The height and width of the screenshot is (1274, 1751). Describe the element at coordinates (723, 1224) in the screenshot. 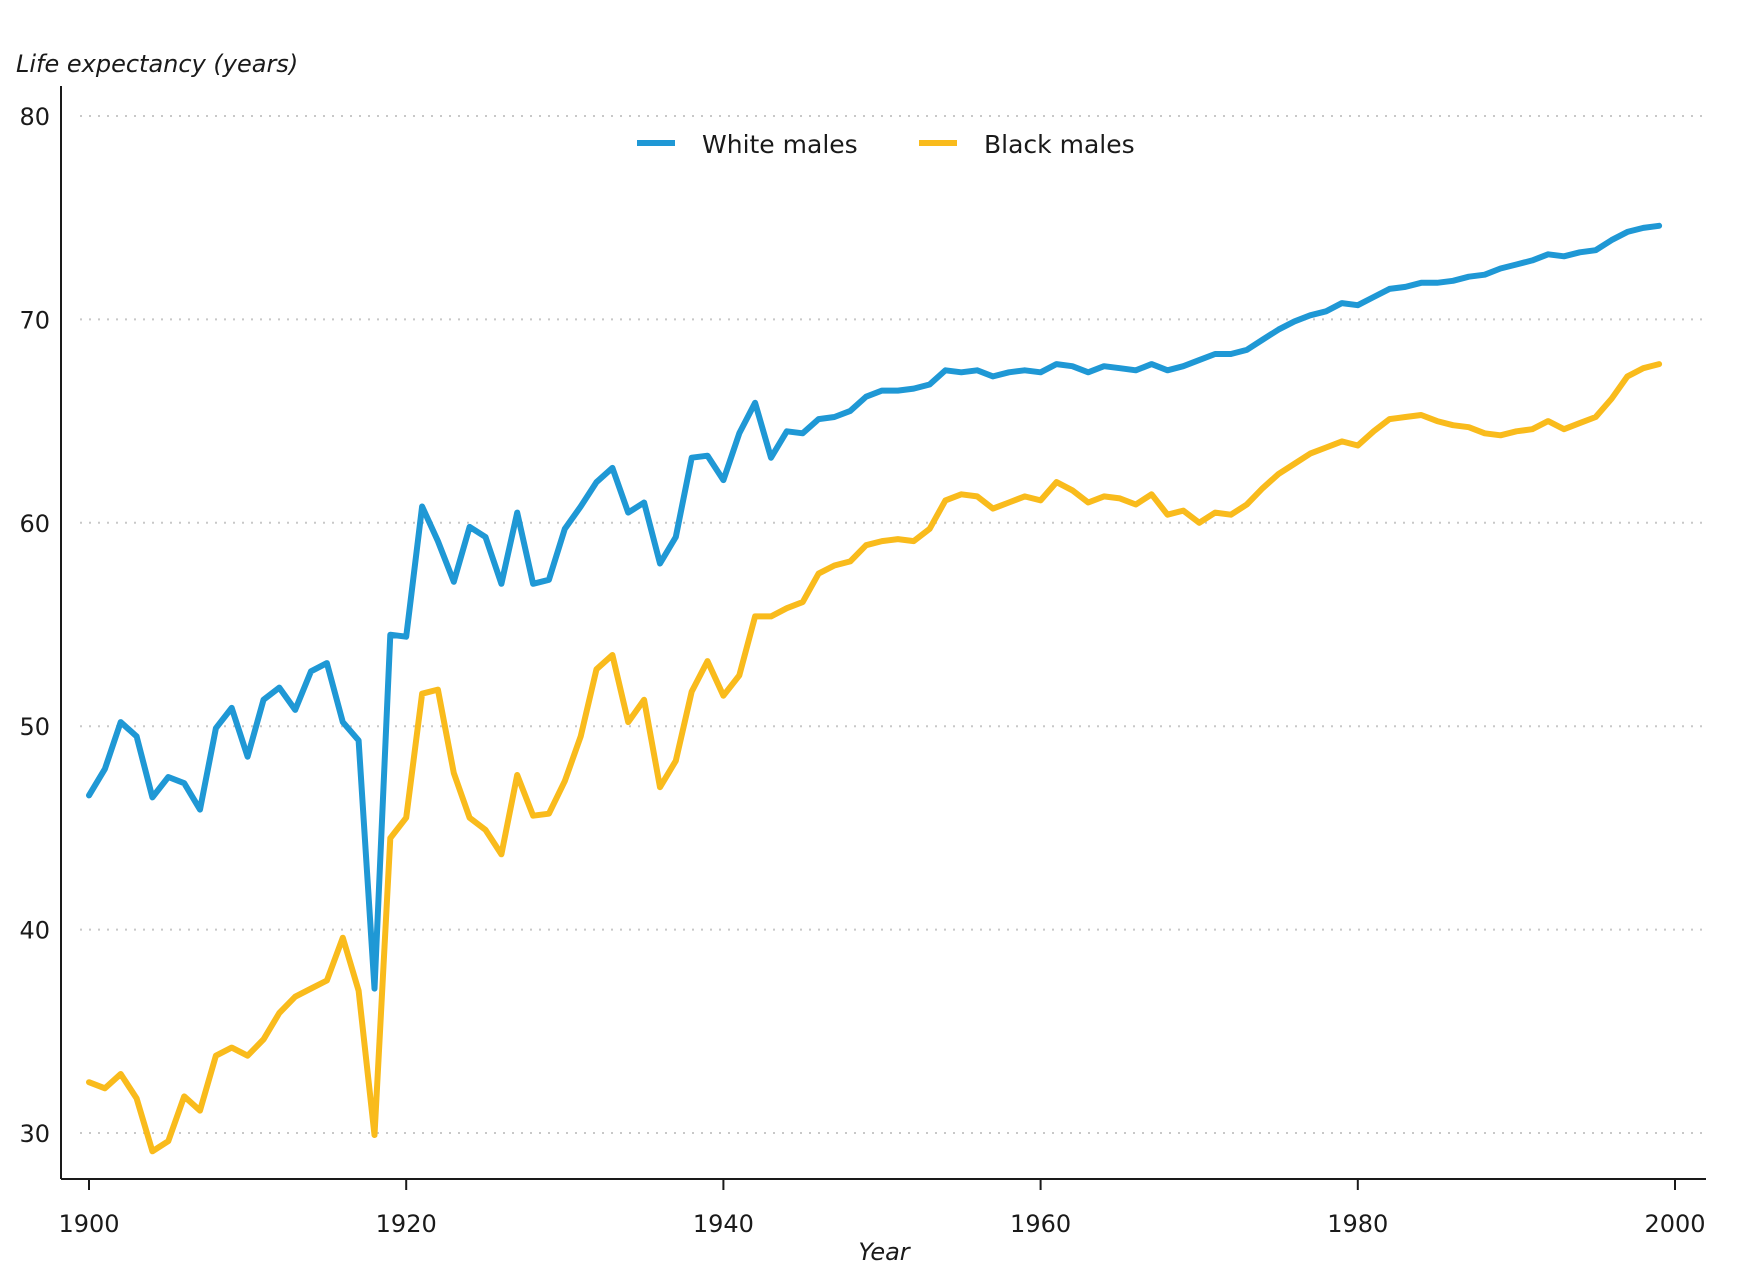

I see `x-tick-label: 1940` at that location.